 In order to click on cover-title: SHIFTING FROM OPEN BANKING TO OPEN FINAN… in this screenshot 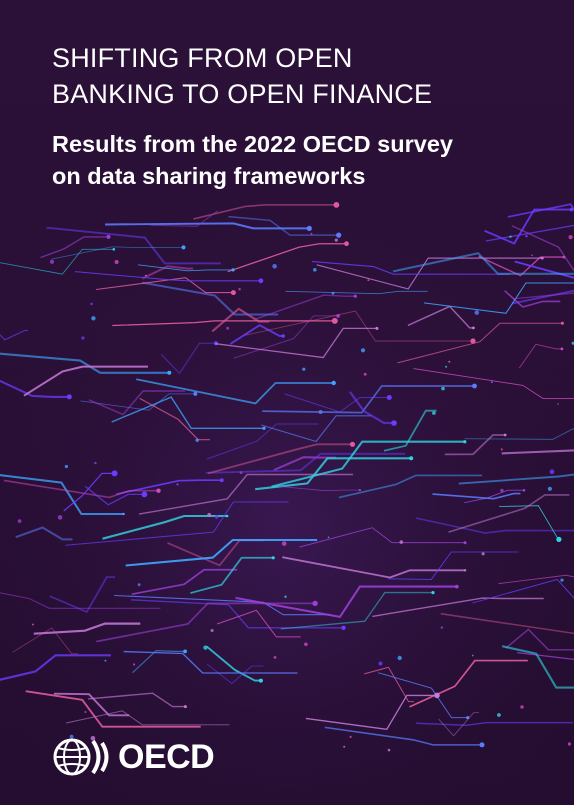, I will do `click(302, 76)`.